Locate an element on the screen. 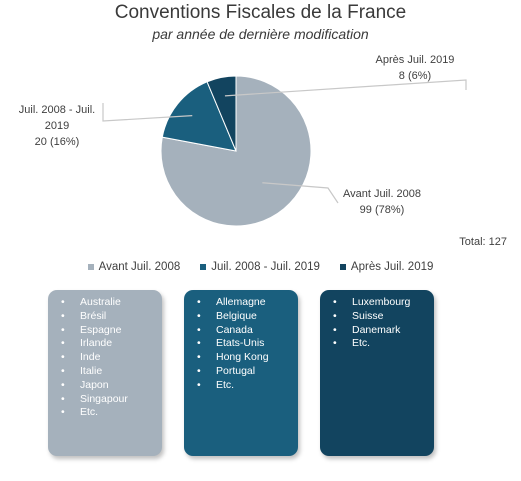  label-apres: Après Juil. 2019 8 (6%) is located at coordinates (415, 68).